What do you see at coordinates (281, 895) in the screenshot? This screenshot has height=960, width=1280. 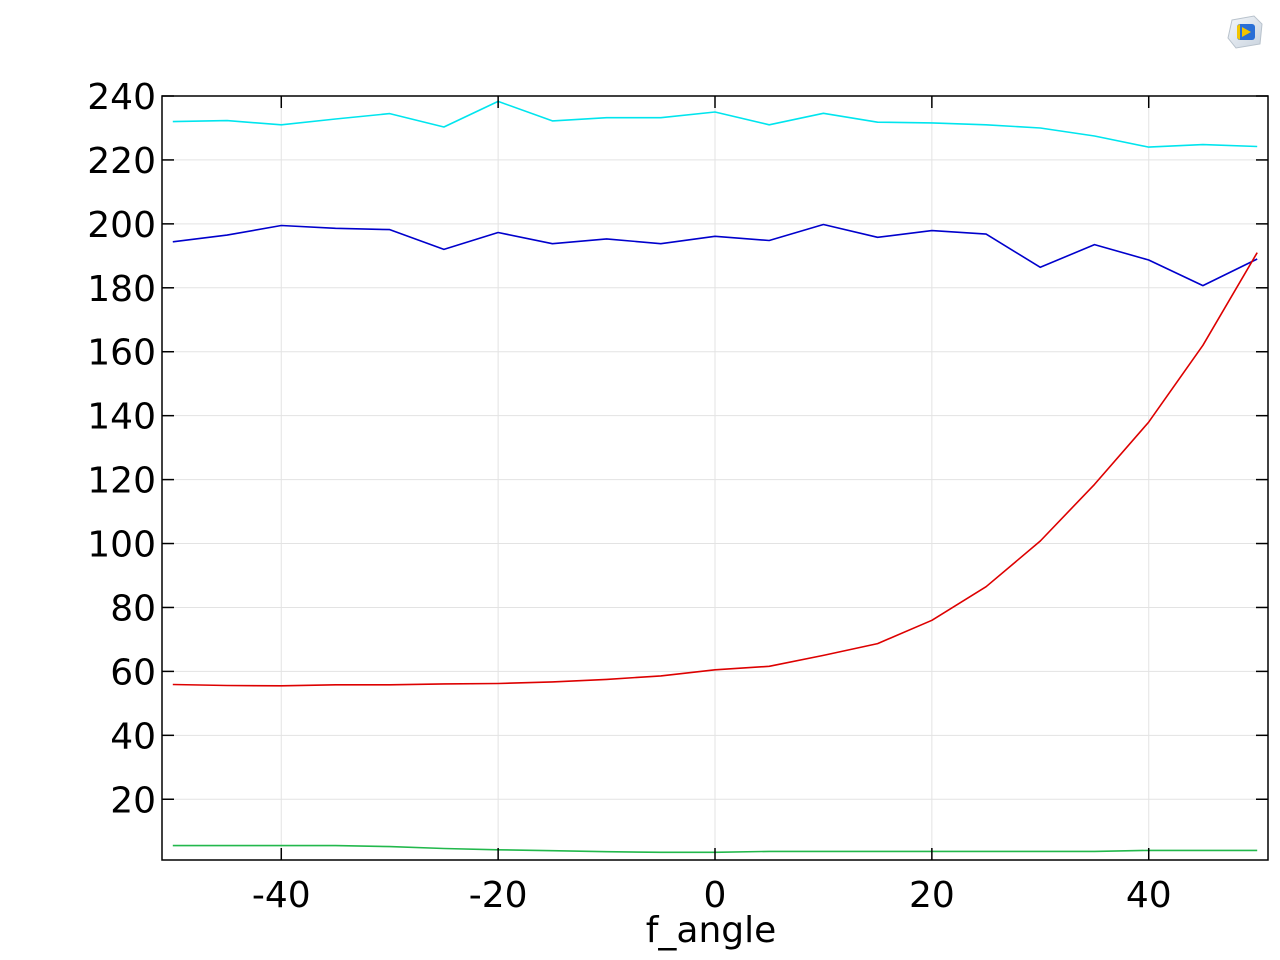 I see `x-tick-label: -40` at bounding box center [281, 895].